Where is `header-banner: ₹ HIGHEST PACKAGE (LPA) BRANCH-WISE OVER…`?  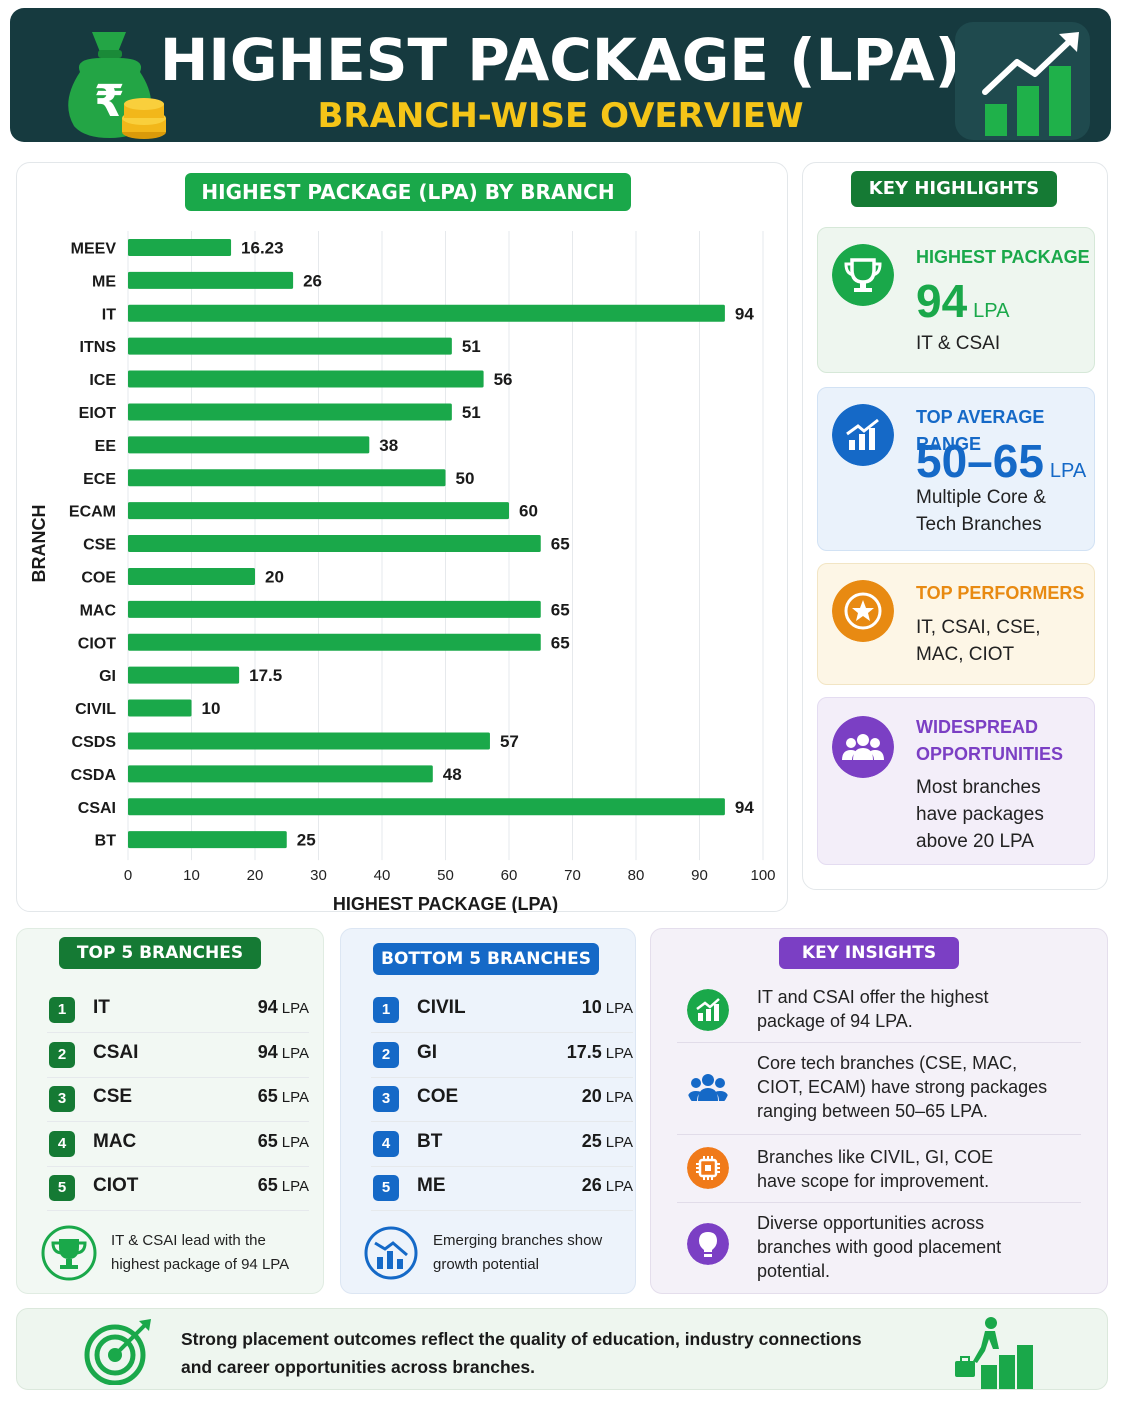 header-banner: ₹ HIGHEST PACKAGE (LPA) BRANCH-WISE OVER… is located at coordinates (560, 75).